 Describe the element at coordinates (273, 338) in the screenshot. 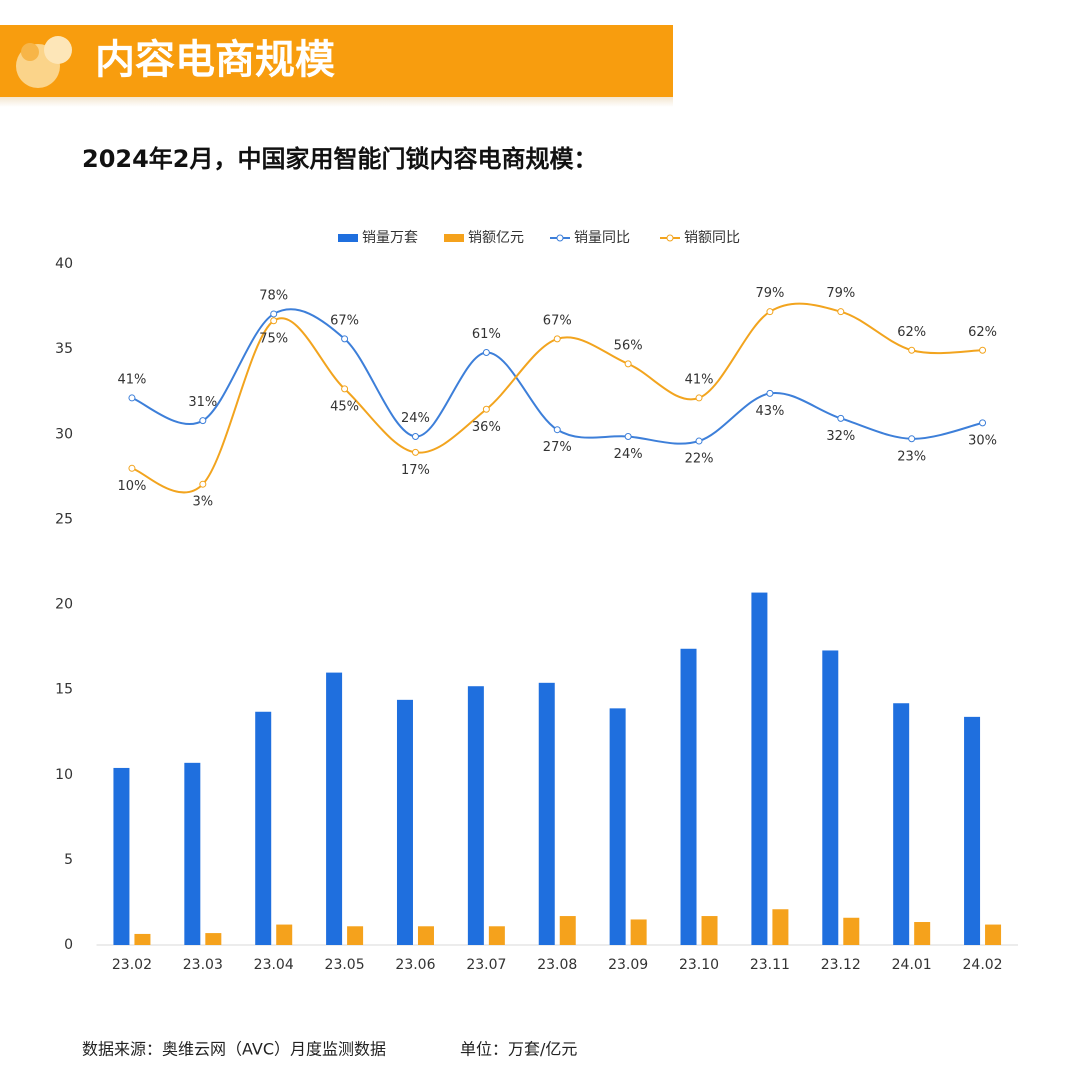

I see `data-label: 75%` at that location.